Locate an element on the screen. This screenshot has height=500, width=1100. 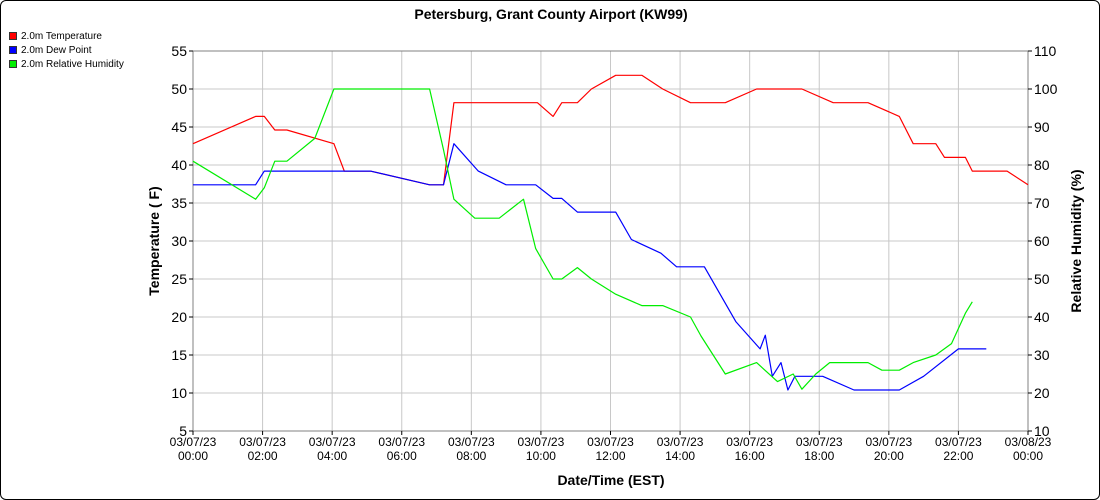
left-tick-label: 20 is located at coordinates (179, 317).